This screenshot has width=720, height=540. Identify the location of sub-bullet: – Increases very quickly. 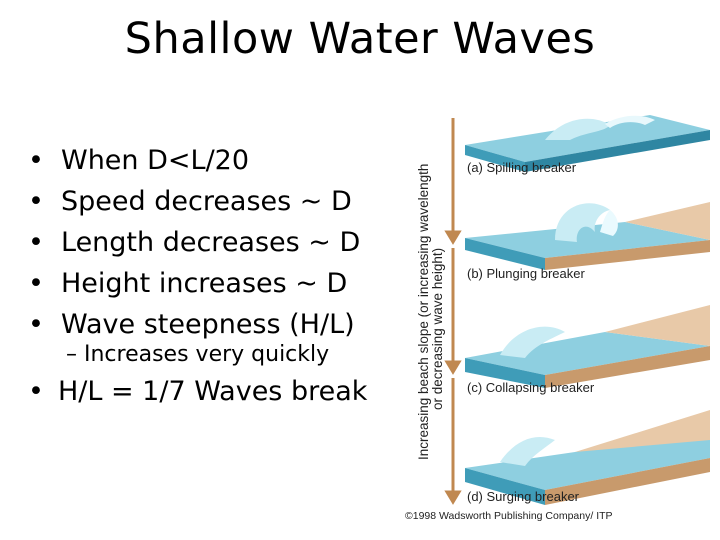
(198, 354).